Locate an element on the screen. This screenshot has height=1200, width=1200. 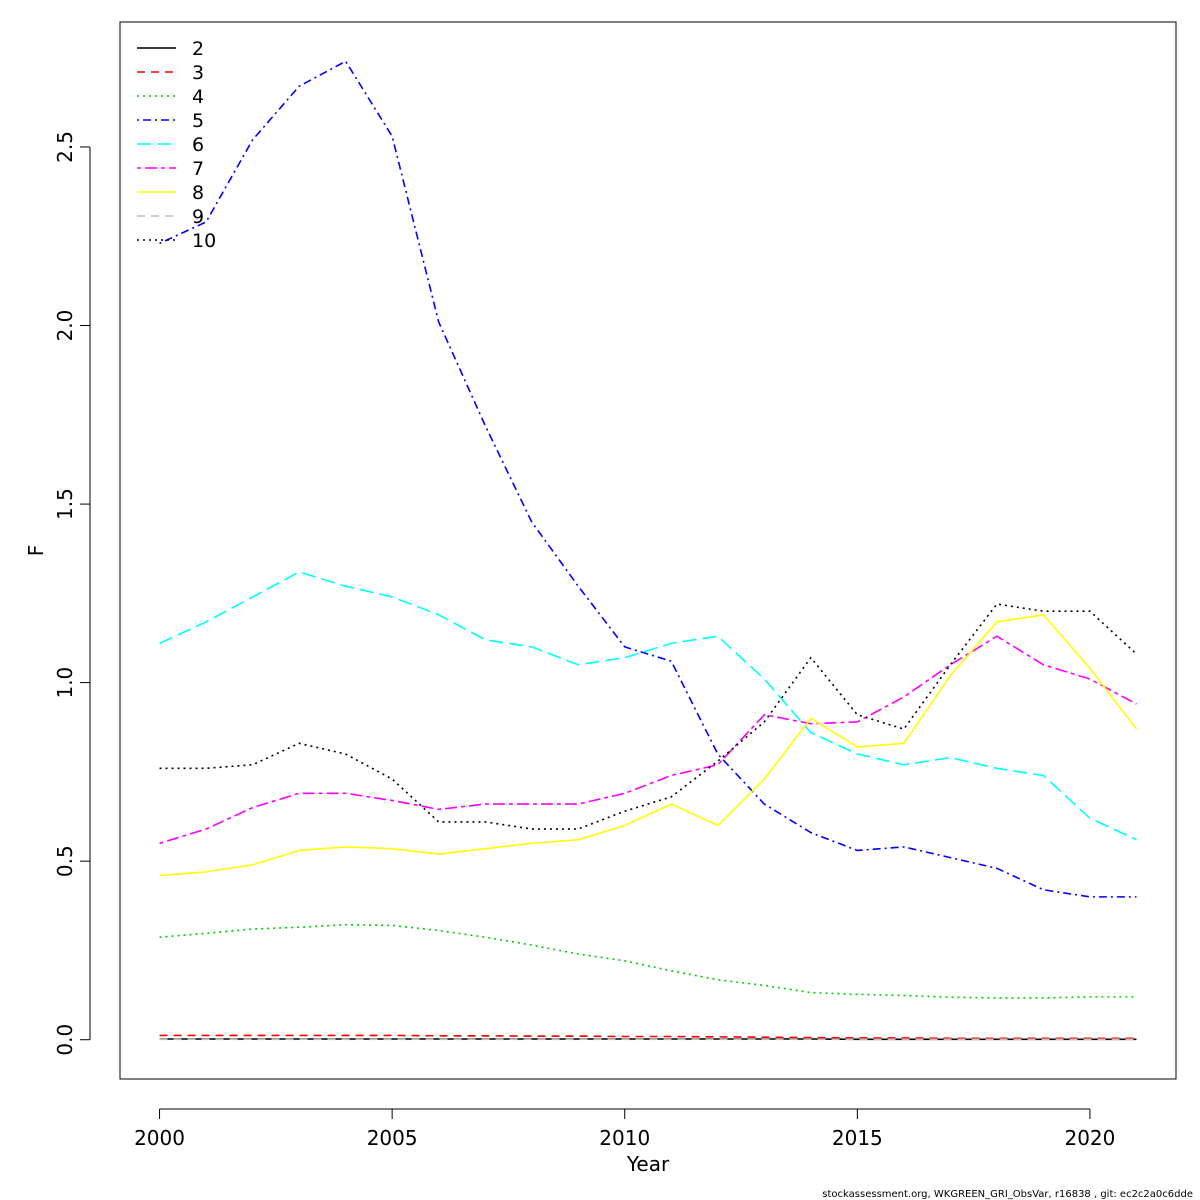
y-axis-title: F is located at coordinates (36, 551).